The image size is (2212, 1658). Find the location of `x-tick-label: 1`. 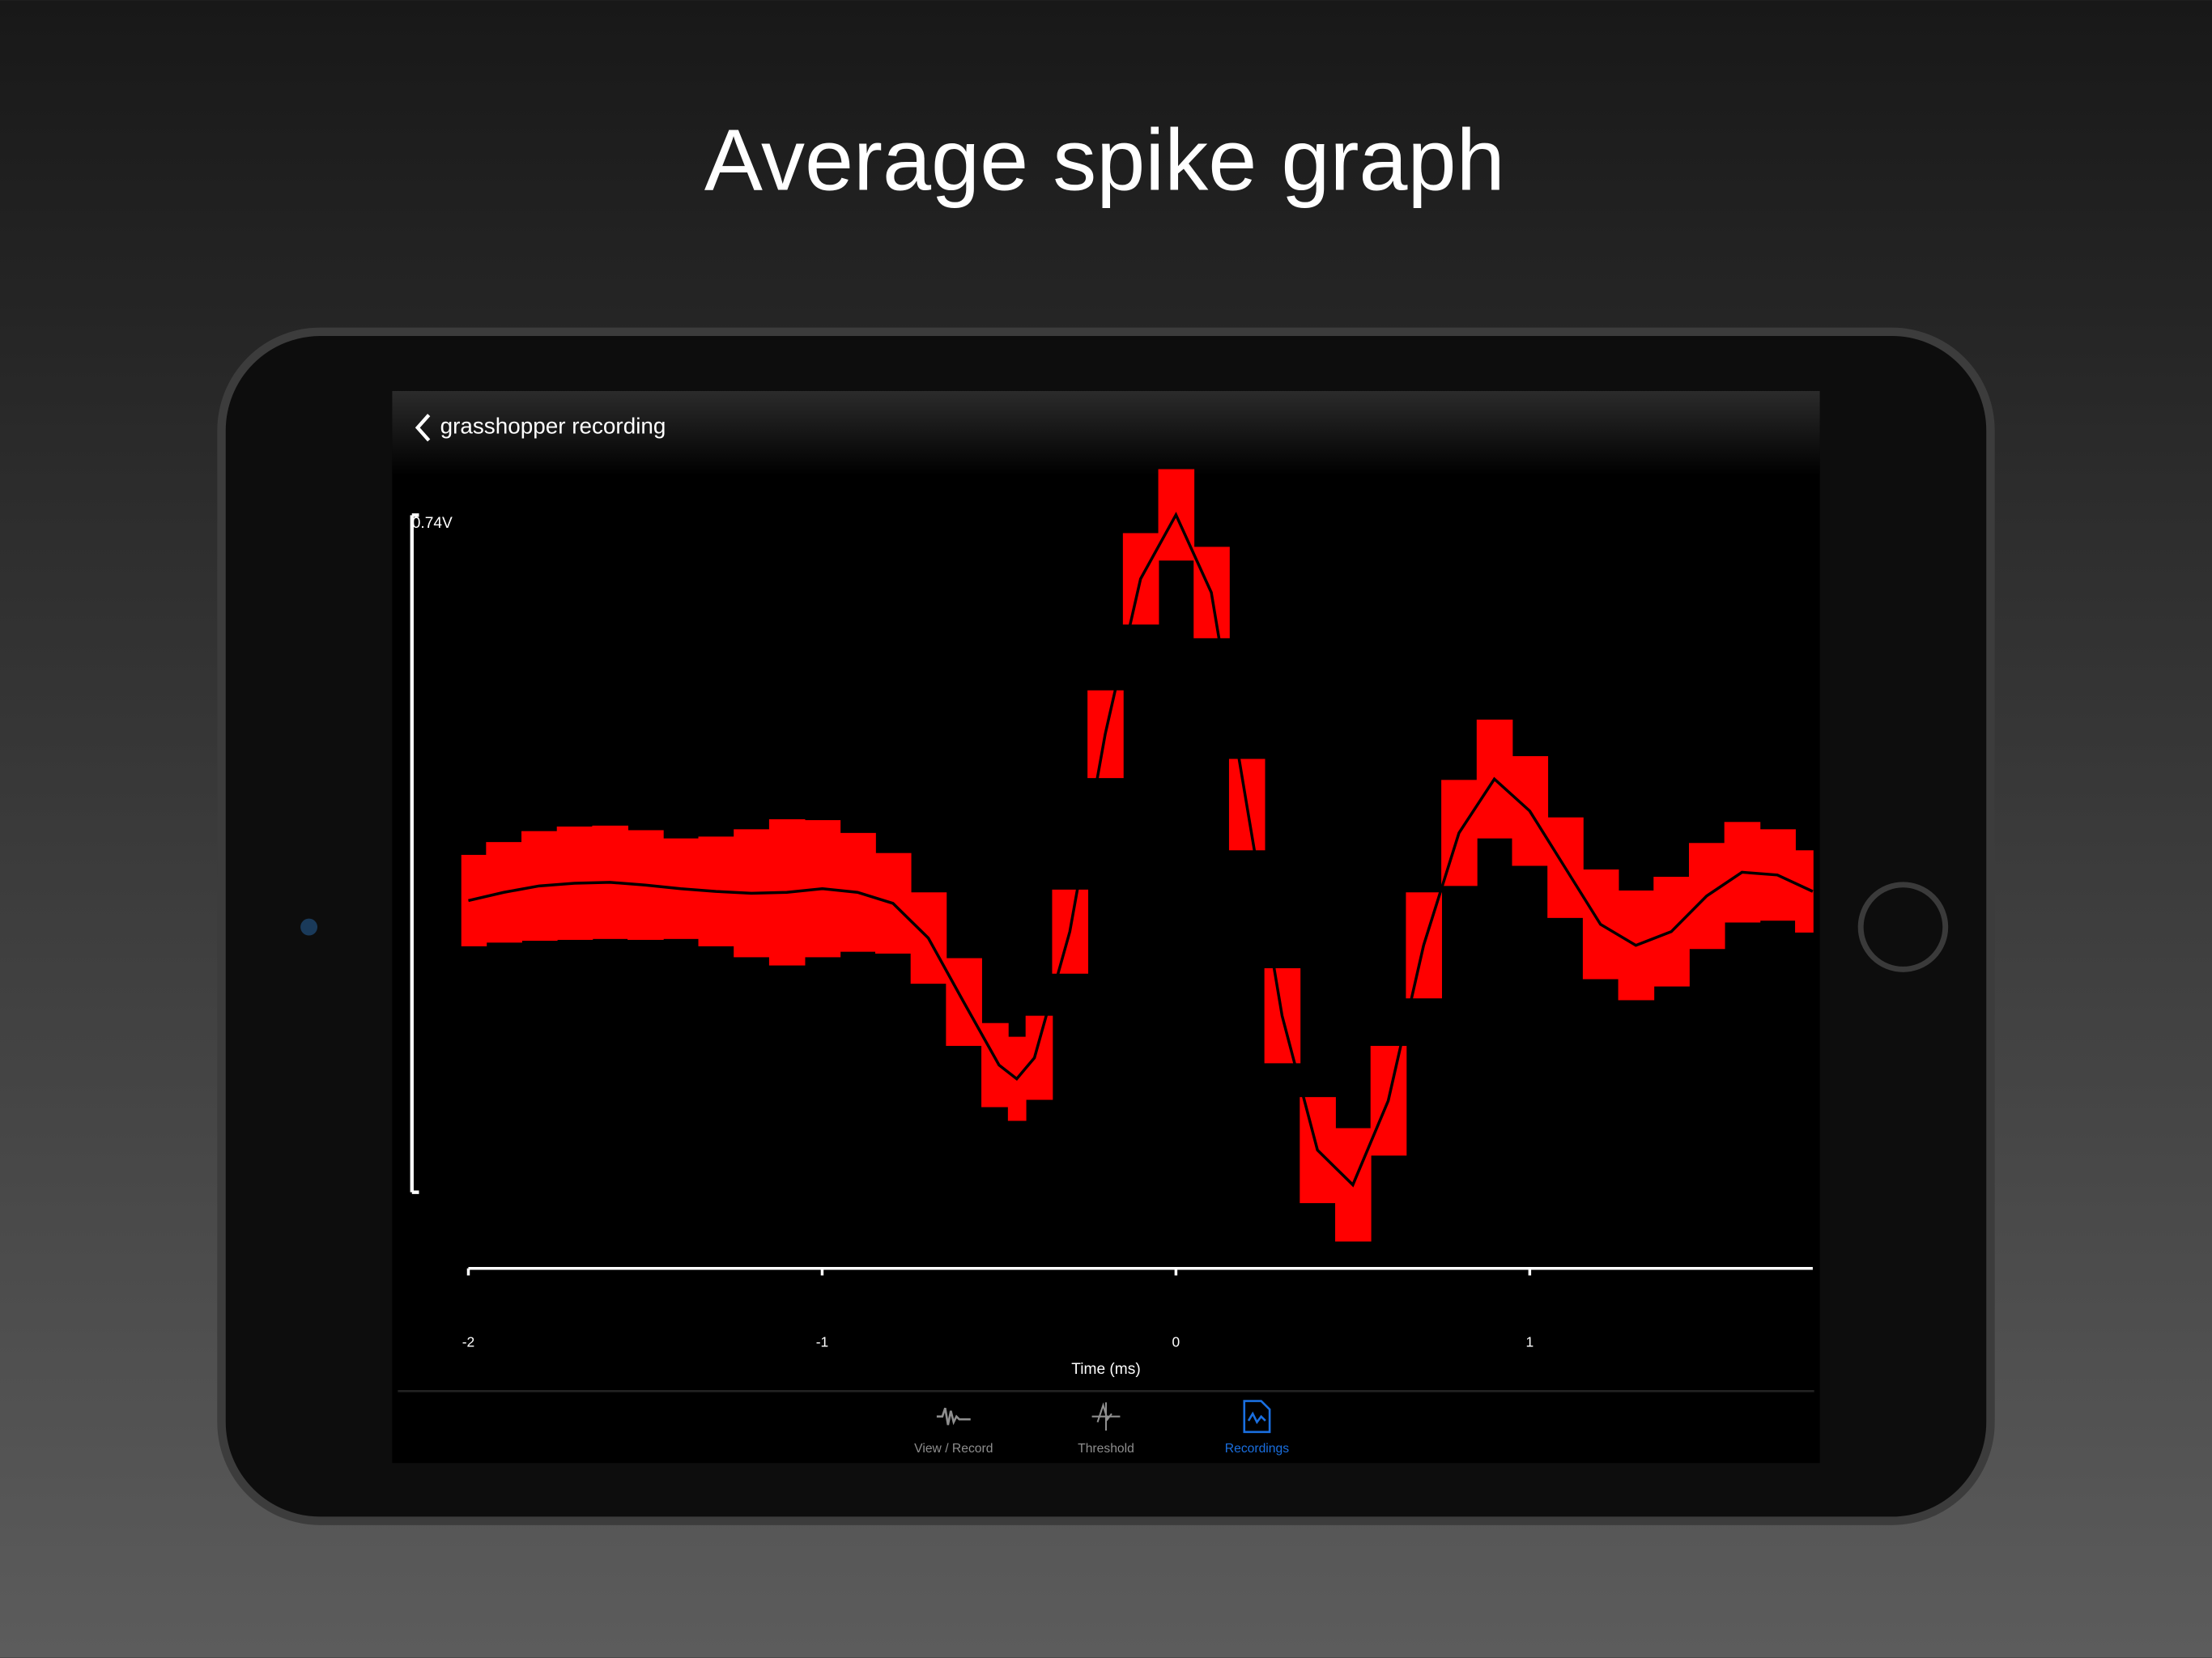

x-tick-label: 1 is located at coordinates (1530, 1342).